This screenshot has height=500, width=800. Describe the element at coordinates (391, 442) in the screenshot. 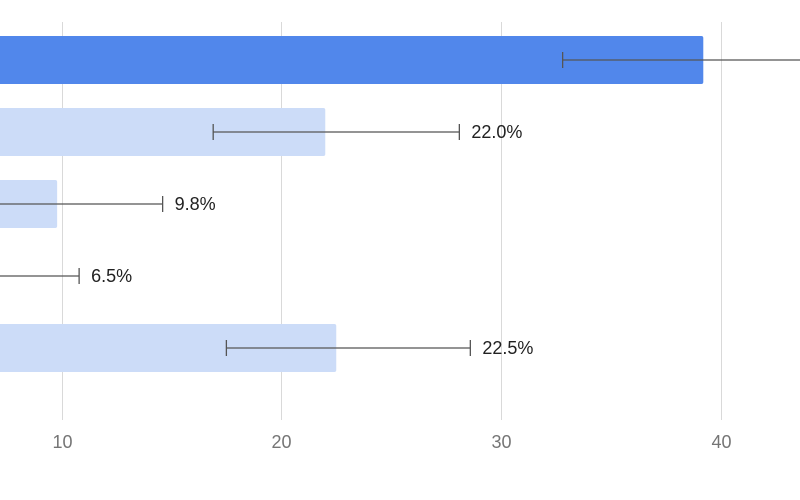

I see `x-axis-tick-labels: 10 20 30 40` at that location.